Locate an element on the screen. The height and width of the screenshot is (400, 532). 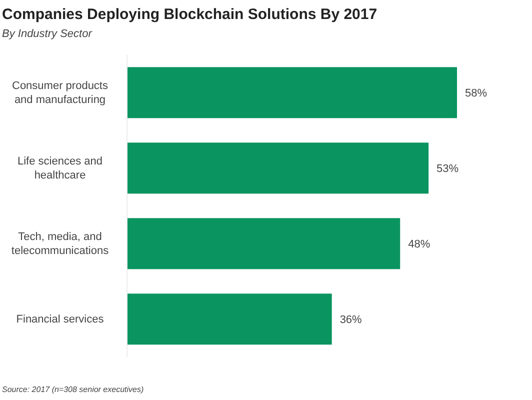
y-tick-label: Tech, media, and telecommunications is located at coordinates (60, 243).